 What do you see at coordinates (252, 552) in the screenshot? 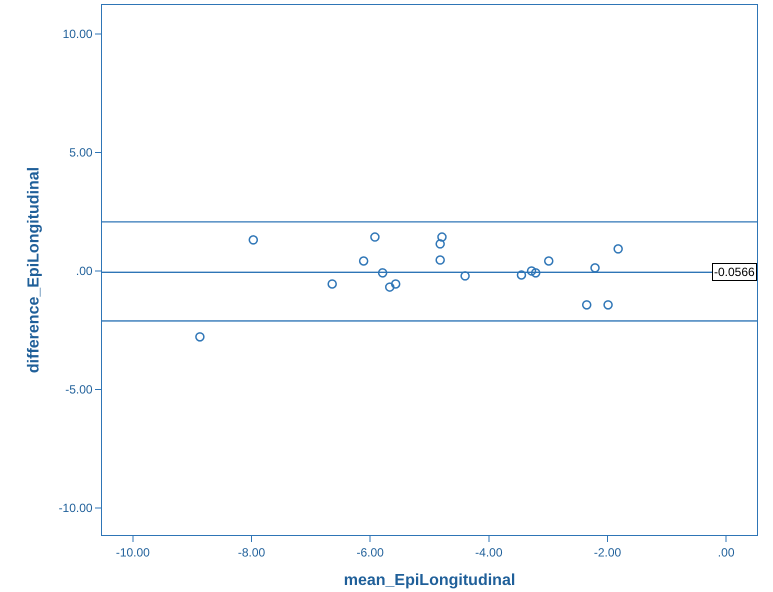
I see `x-tick-label: -8.00` at bounding box center [252, 552].